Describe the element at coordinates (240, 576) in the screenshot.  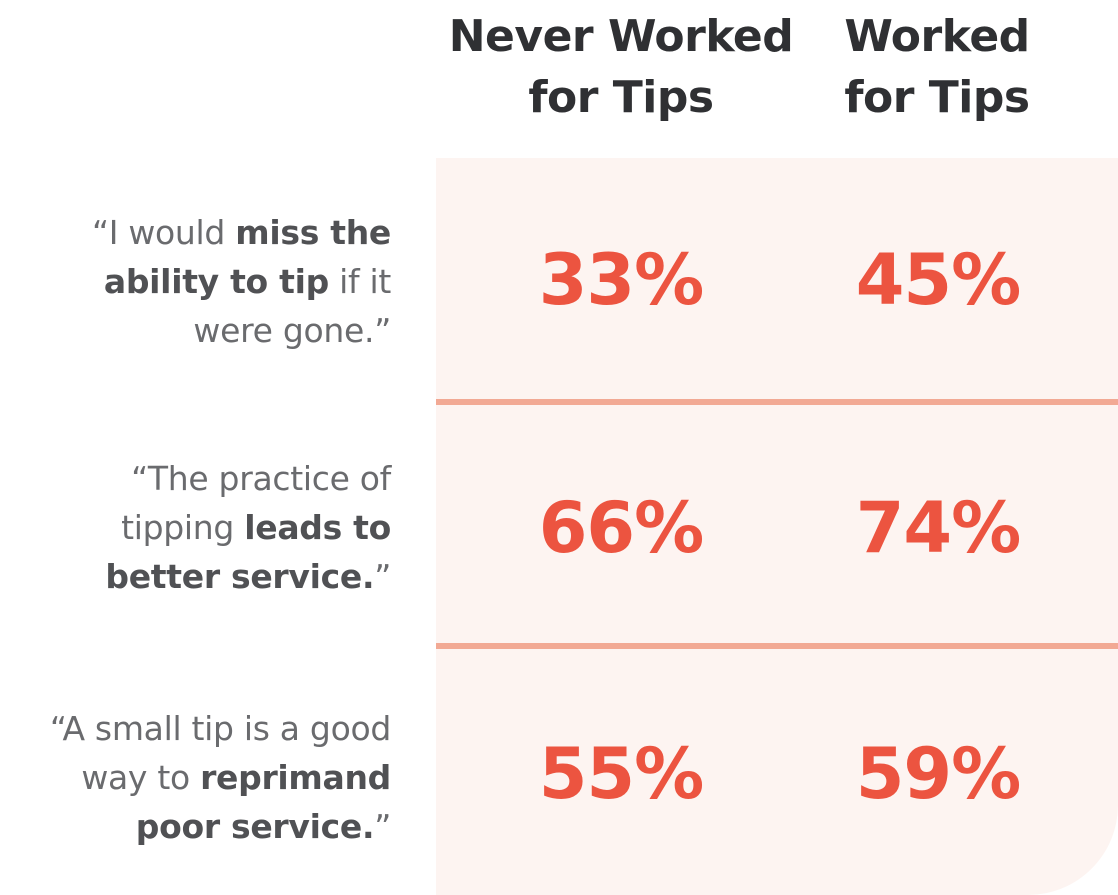
I see `statement-emphasis: better service.` at that location.